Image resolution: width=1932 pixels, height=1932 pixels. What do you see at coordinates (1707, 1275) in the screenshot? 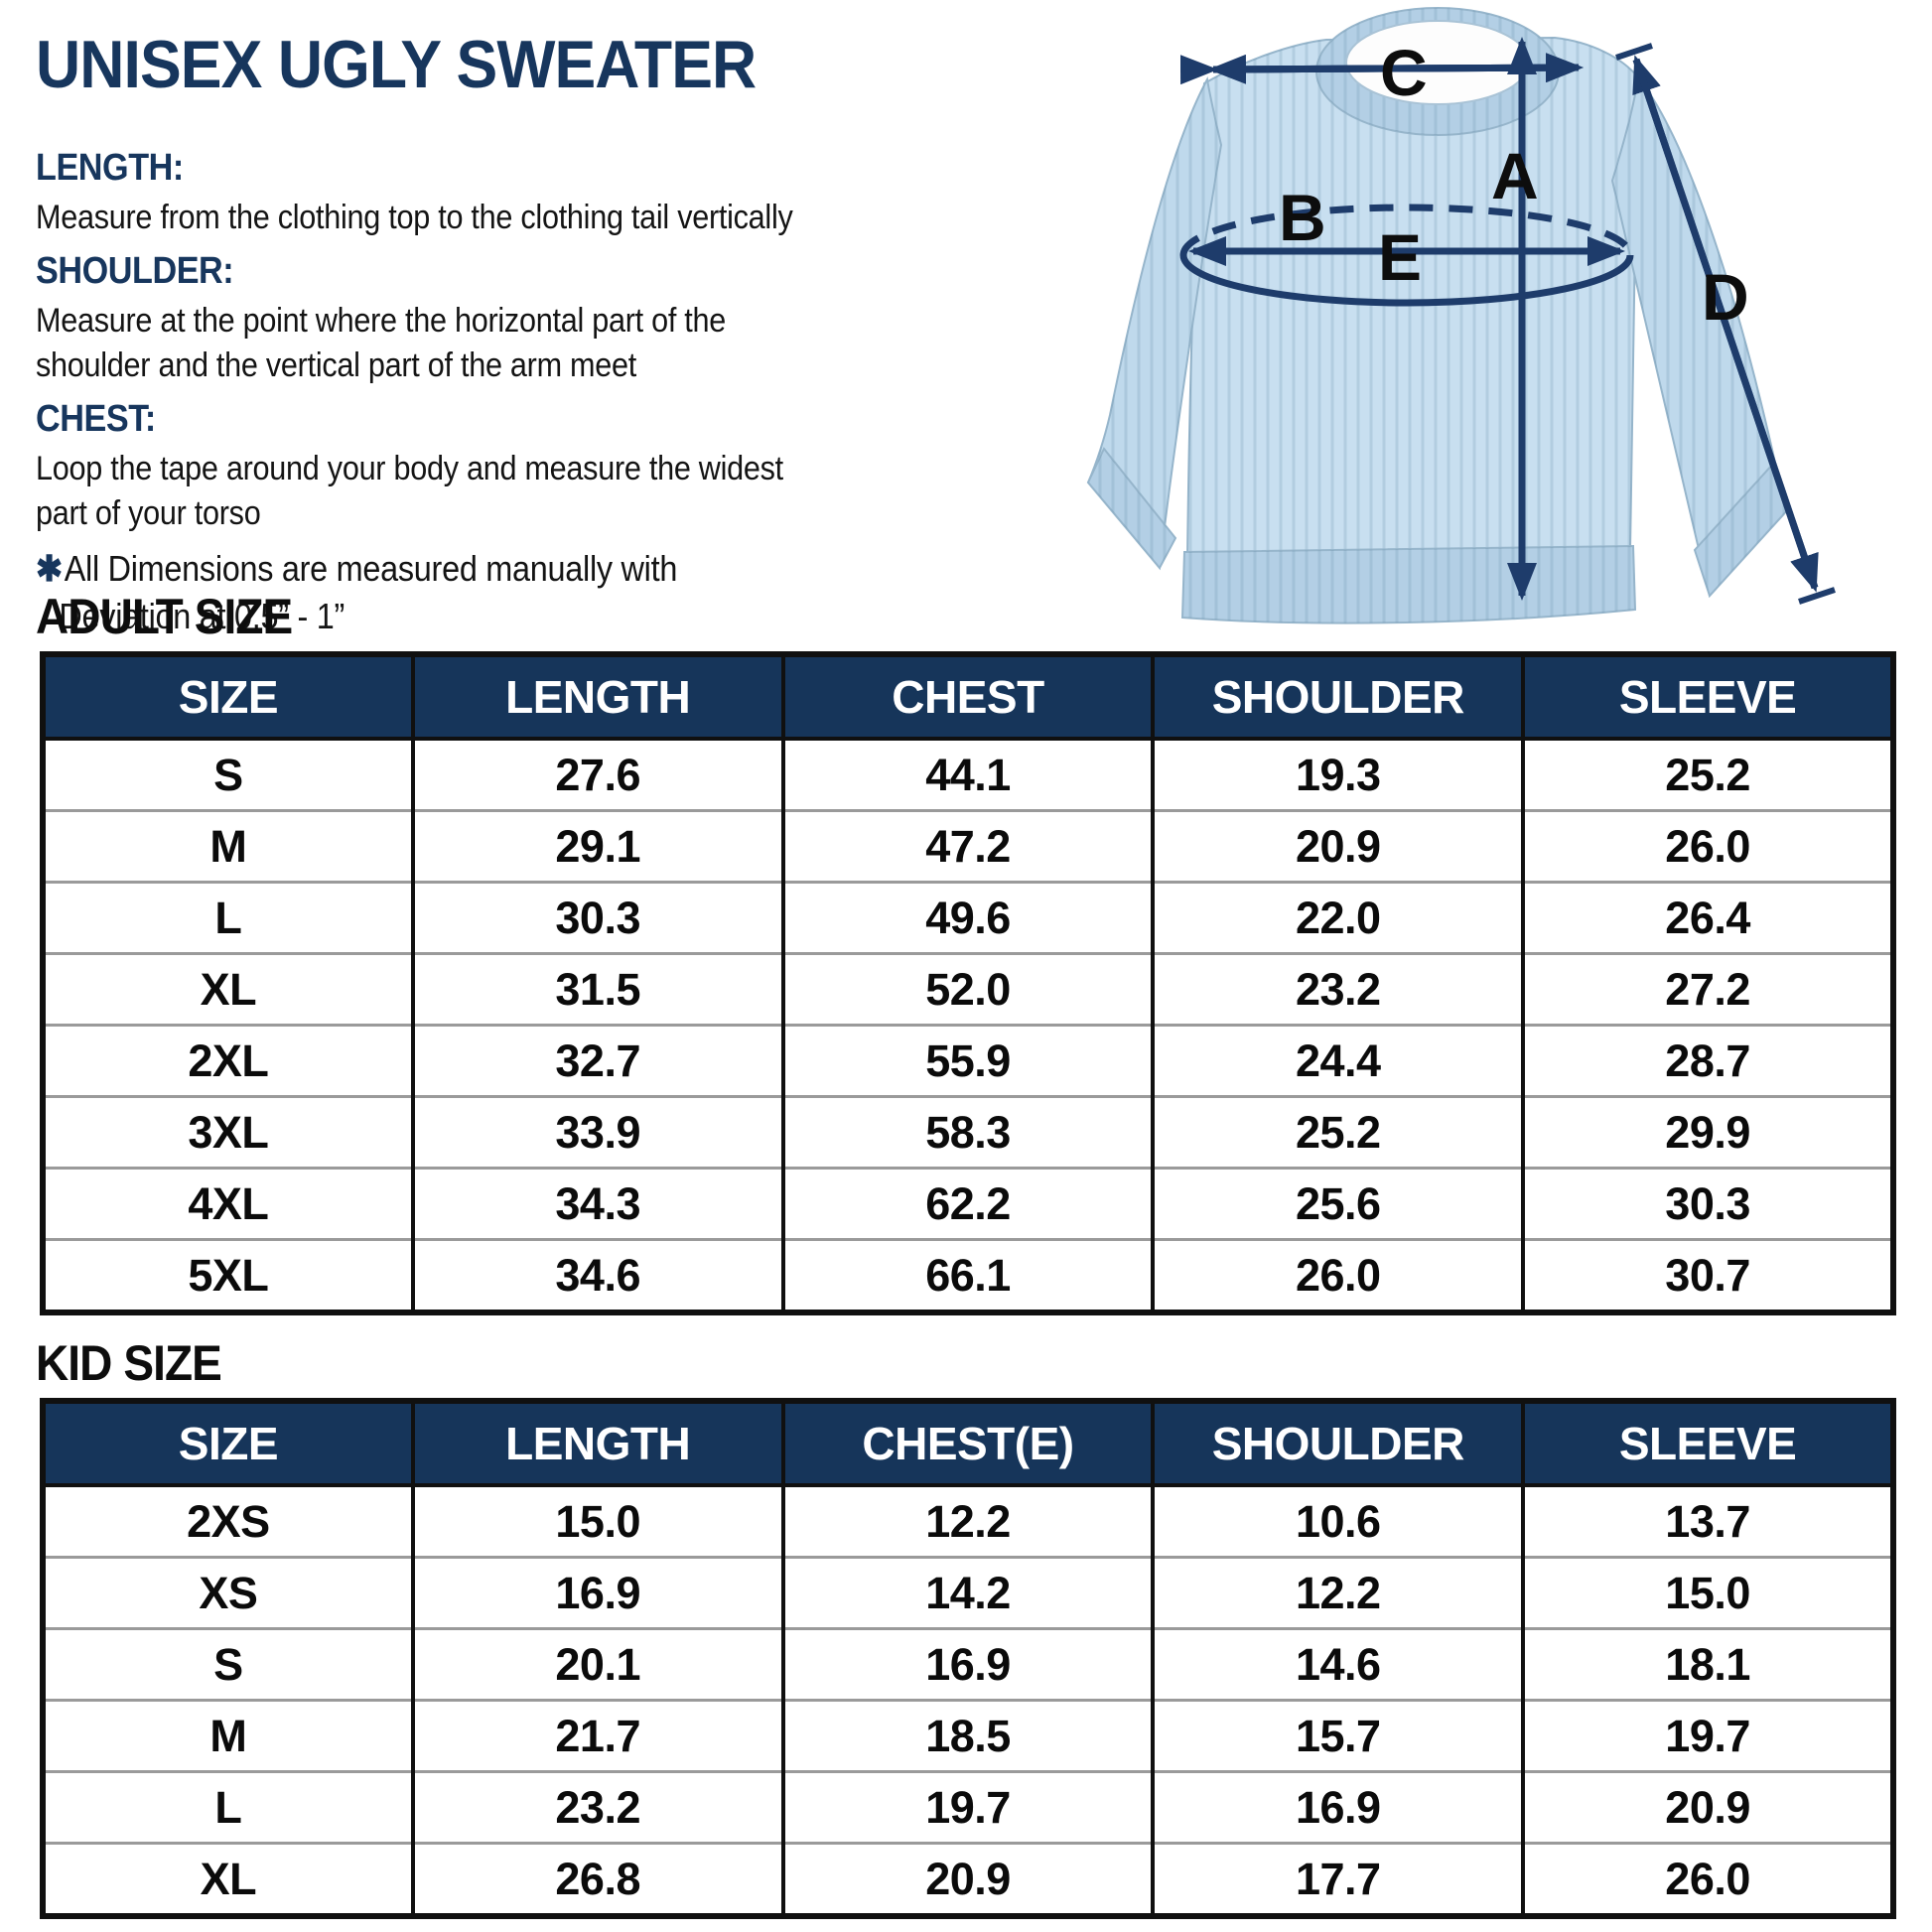
I see `adult-table-cell: 30.7` at bounding box center [1707, 1275].